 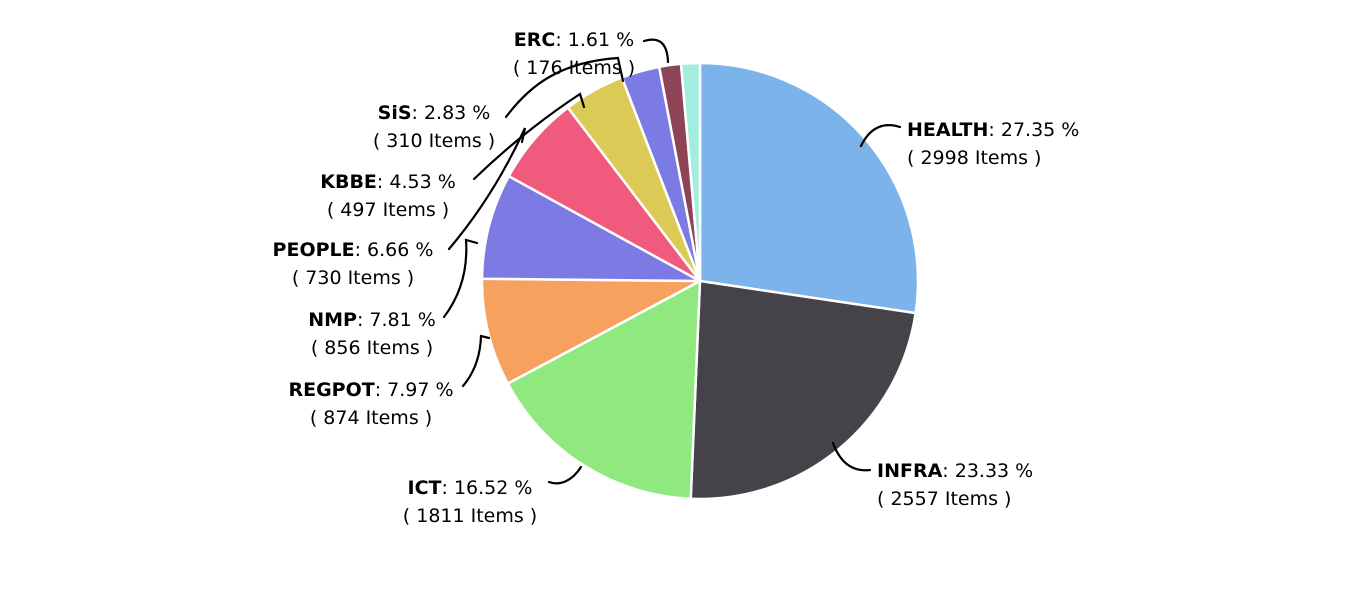 What do you see at coordinates (604, 390) in the screenshot?
I see `pie-slice-ict` at bounding box center [604, 390].